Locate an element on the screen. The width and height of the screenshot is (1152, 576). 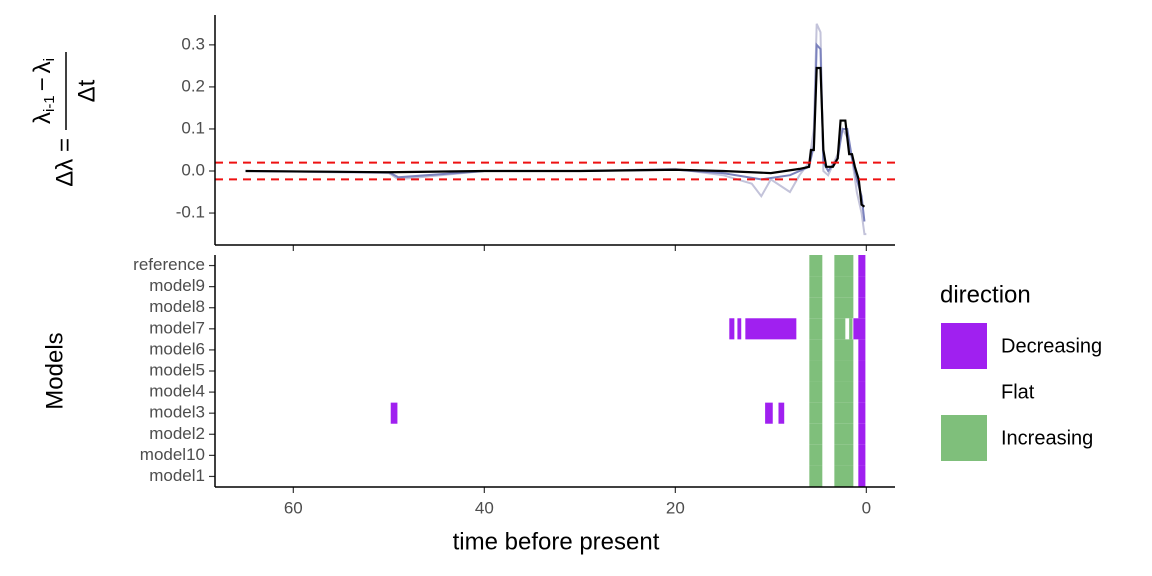
y-tick-label: model9 is located at coordinates (177, 285).